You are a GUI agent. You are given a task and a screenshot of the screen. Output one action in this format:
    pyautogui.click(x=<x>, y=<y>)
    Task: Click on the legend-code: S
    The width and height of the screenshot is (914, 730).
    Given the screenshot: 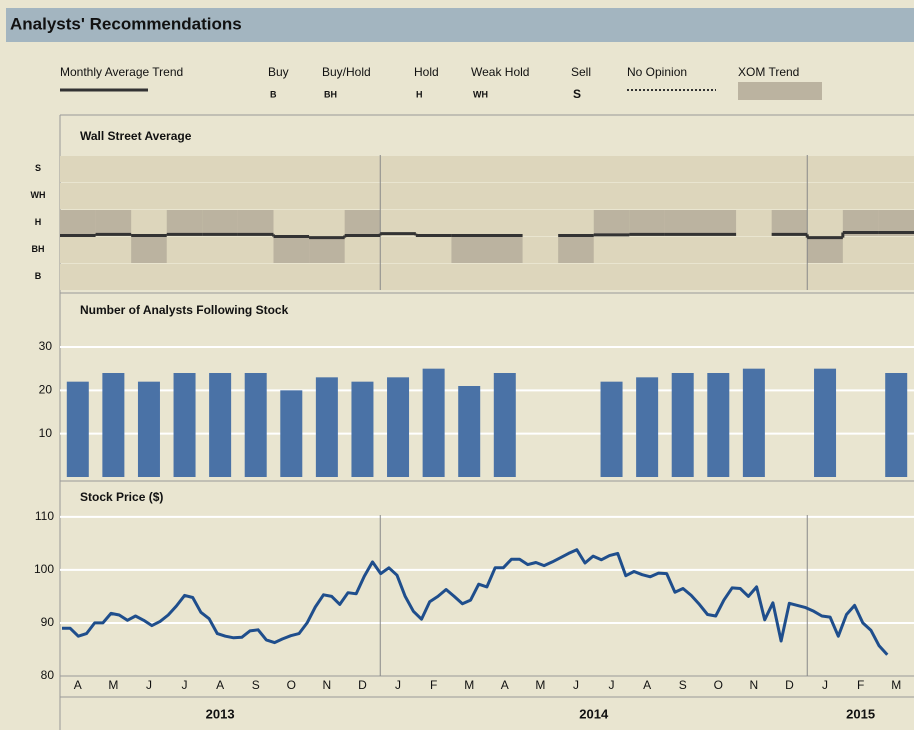 What is the action you would take?
    pyautogui.click(x=577, y=94)
    